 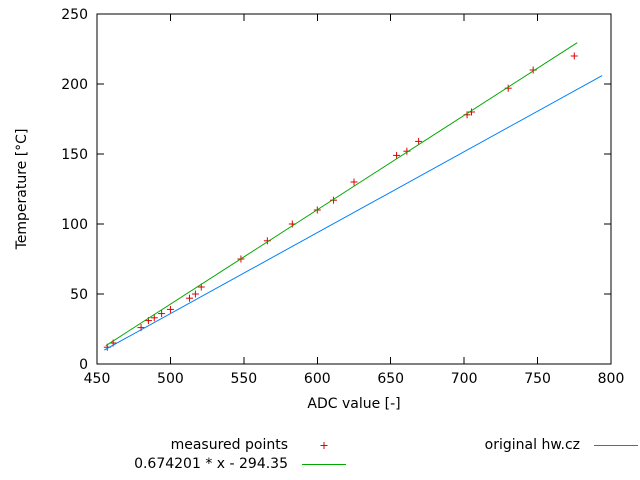 What do you see at coordinates (390, 379) in the screenshot?
I see `svg-text: 650` at bounding box center [390, 379].